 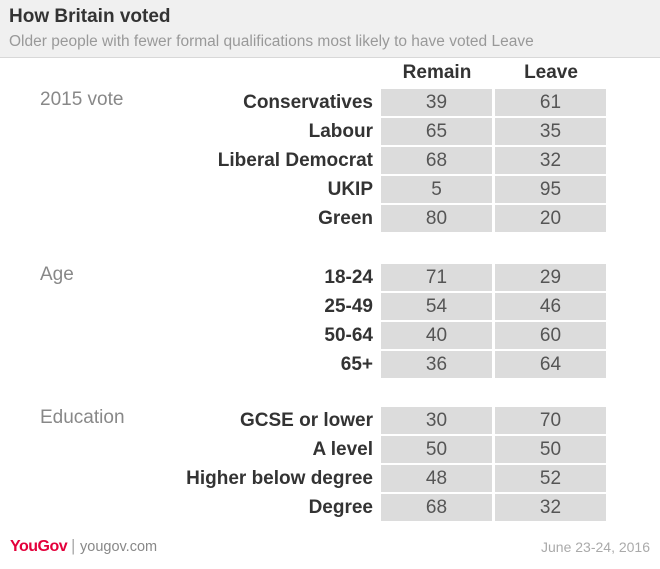 What do you see at coordinates (551, 72) in the screenshot?
I see `column-header-leave: Leave` at bounding box center [551, 72].